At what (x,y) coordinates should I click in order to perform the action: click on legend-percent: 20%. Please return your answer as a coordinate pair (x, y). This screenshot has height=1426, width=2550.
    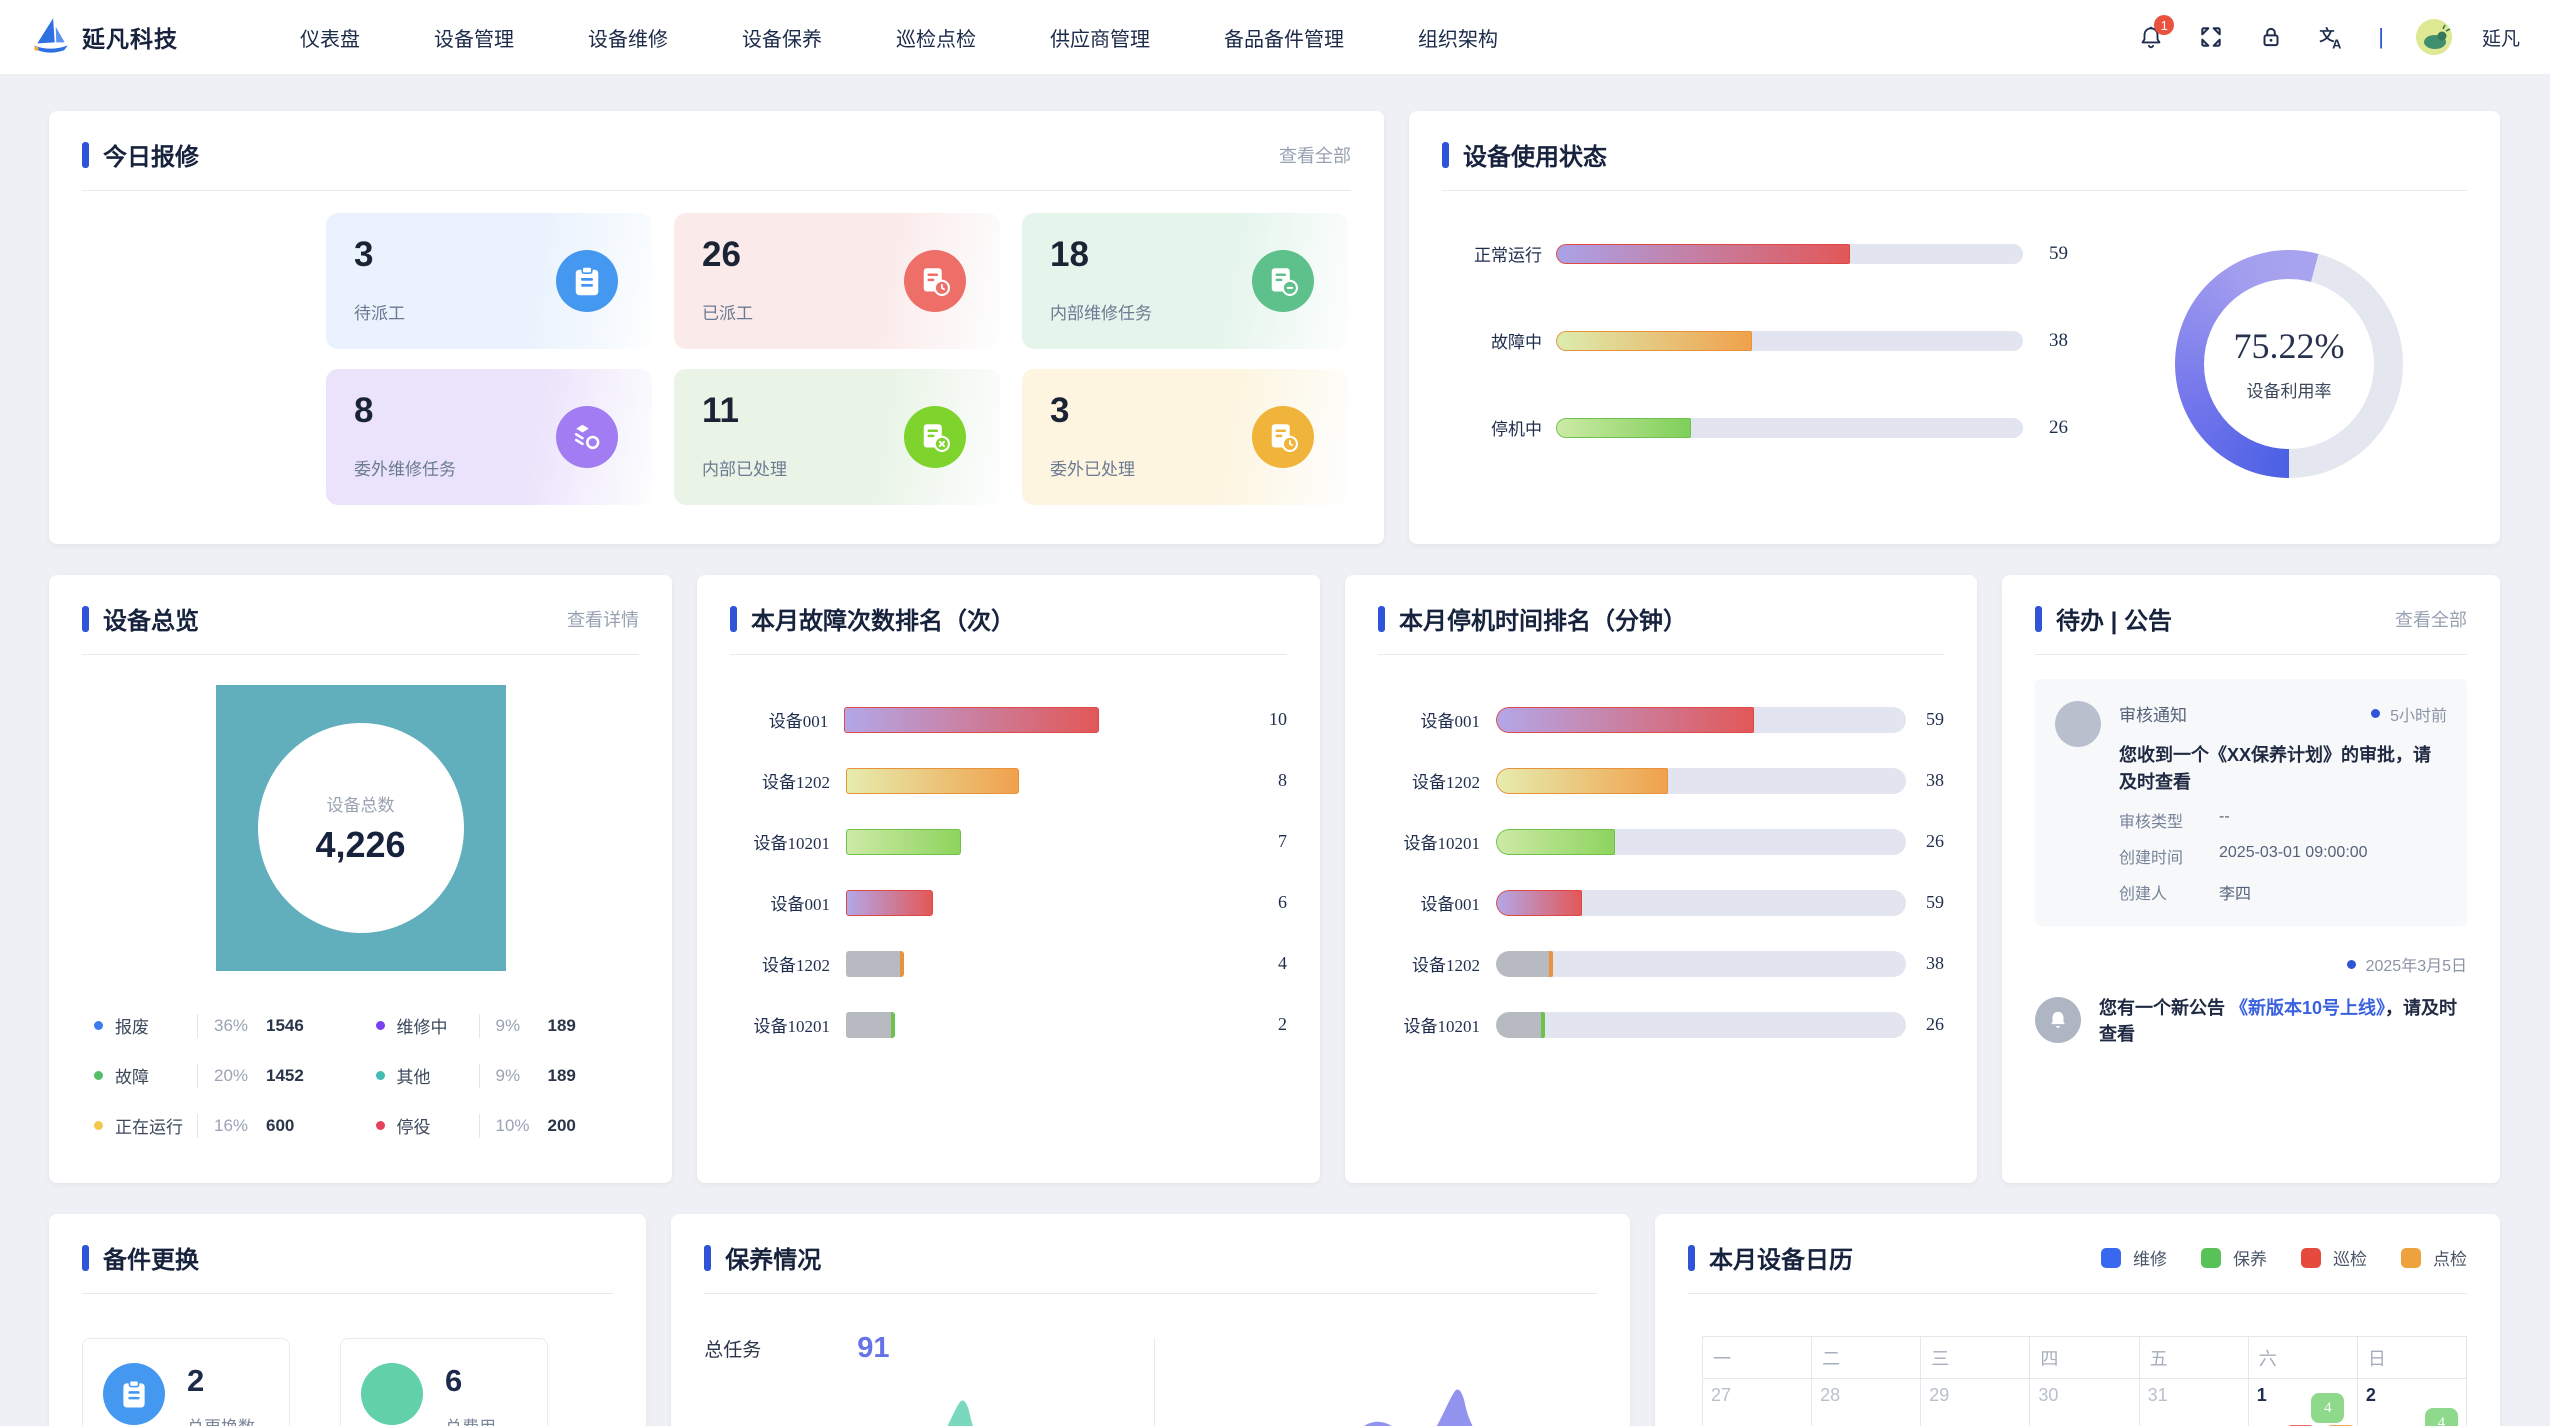
    Looking at the image, I should click on (231, 1075).